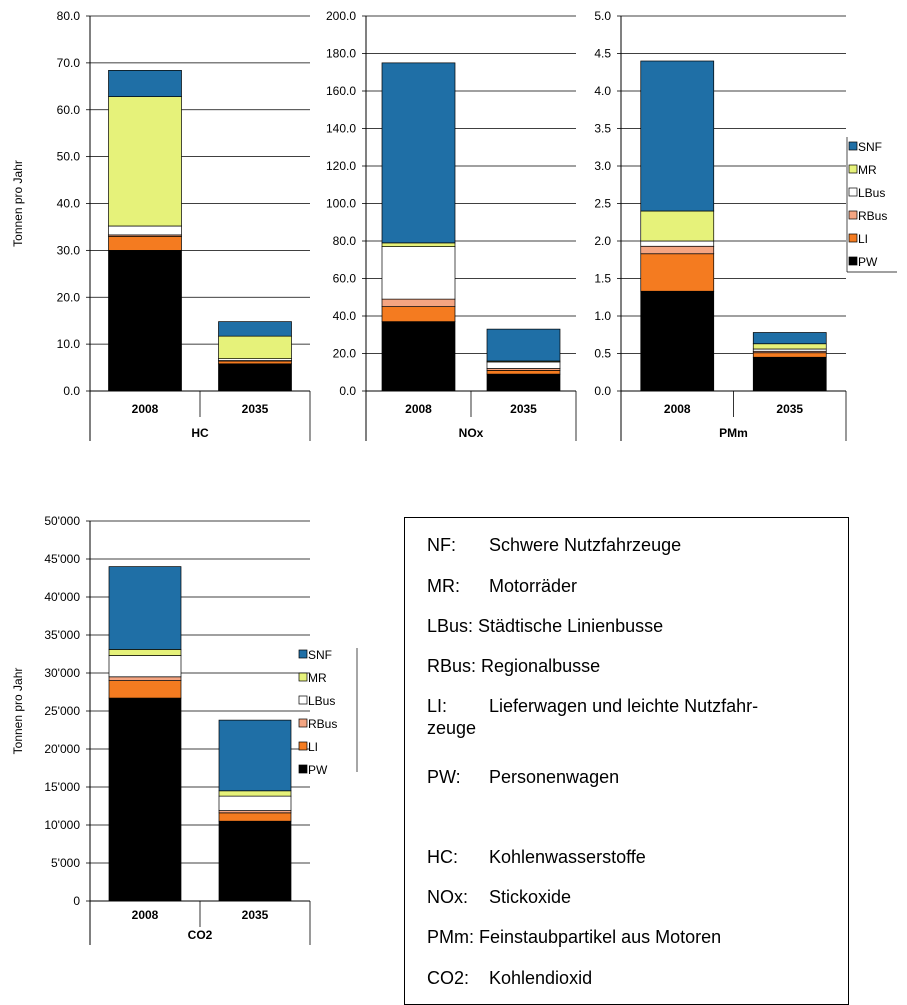  What do you see at coordinates (62, 787) in the screenshot?
I see `y-tick-label: 15'000` at bounding box center [62, 787].